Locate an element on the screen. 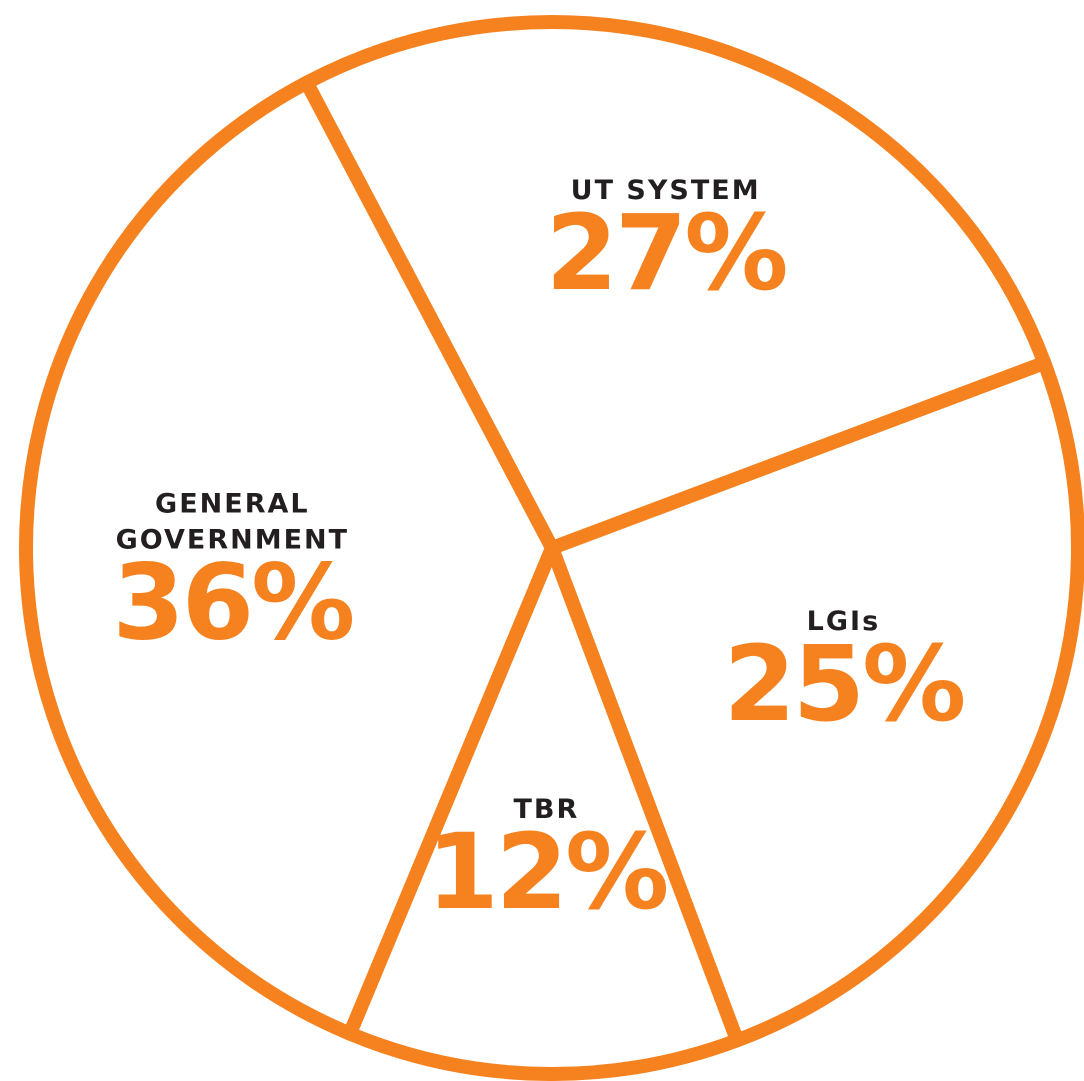  slice-label: UT SYSTEM is located at coordinates (666, 190).